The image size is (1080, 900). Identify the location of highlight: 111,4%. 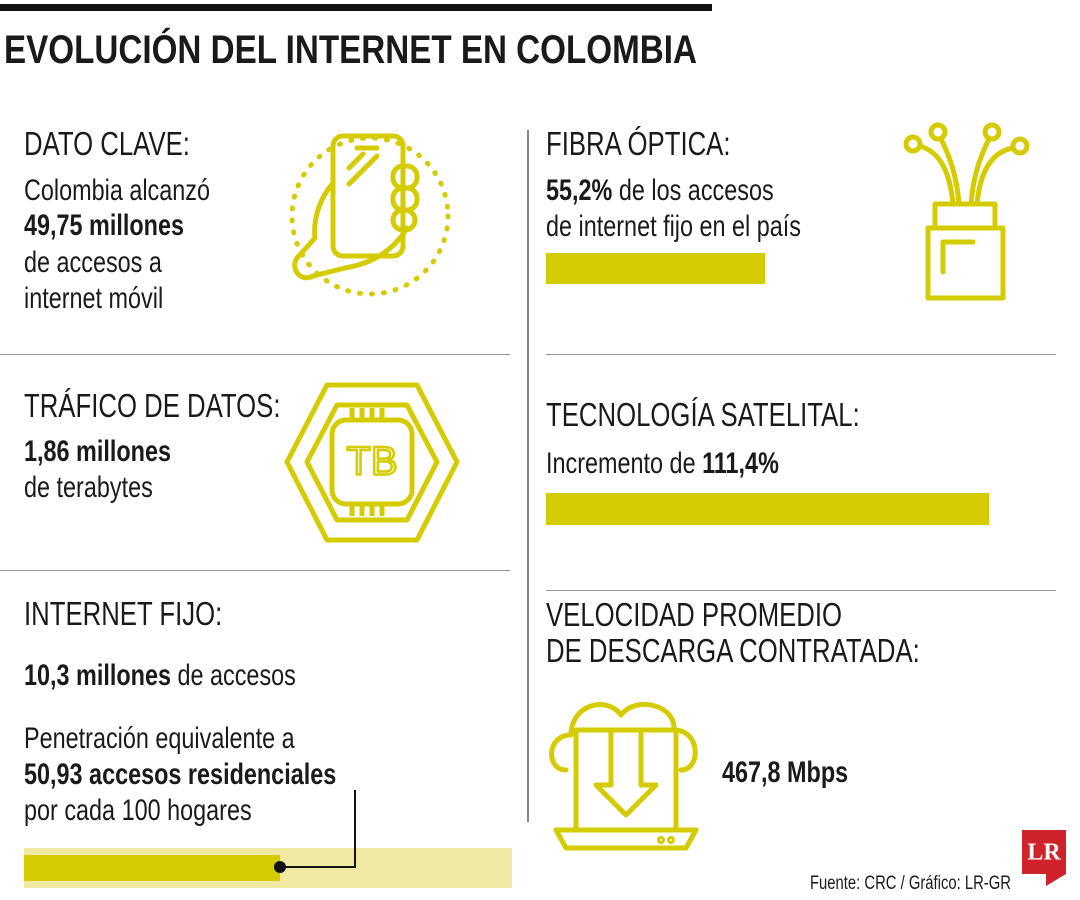
(740, 463).